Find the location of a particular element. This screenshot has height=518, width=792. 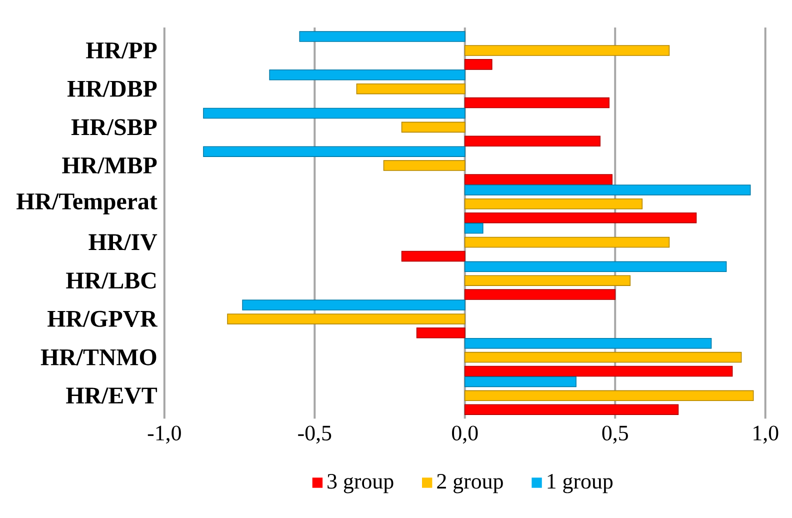

legend-label: 2 group is located at coordinates (470, 484).